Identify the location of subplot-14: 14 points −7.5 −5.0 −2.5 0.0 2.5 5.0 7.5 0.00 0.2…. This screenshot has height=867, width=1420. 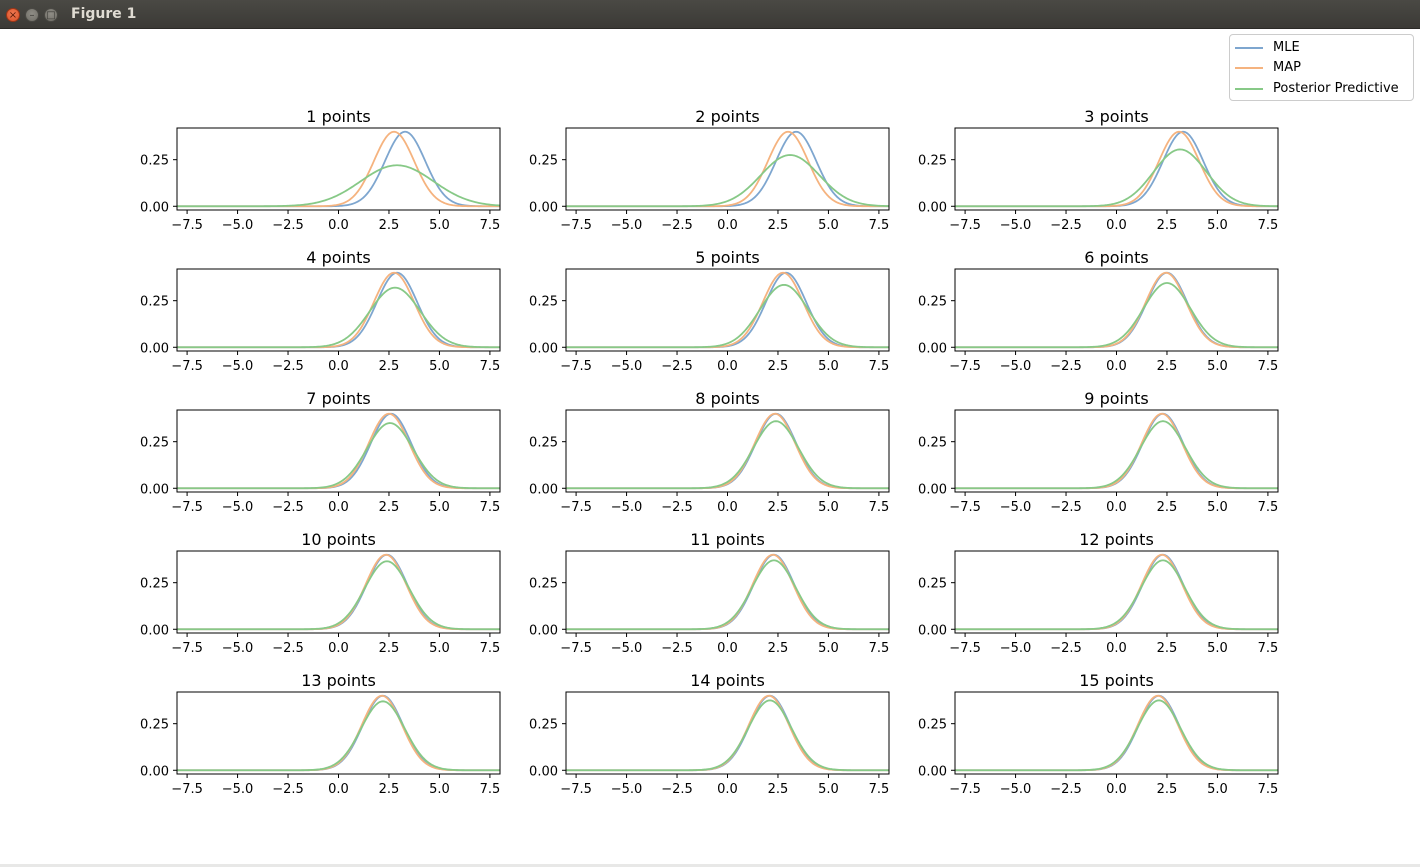
(709, 734).